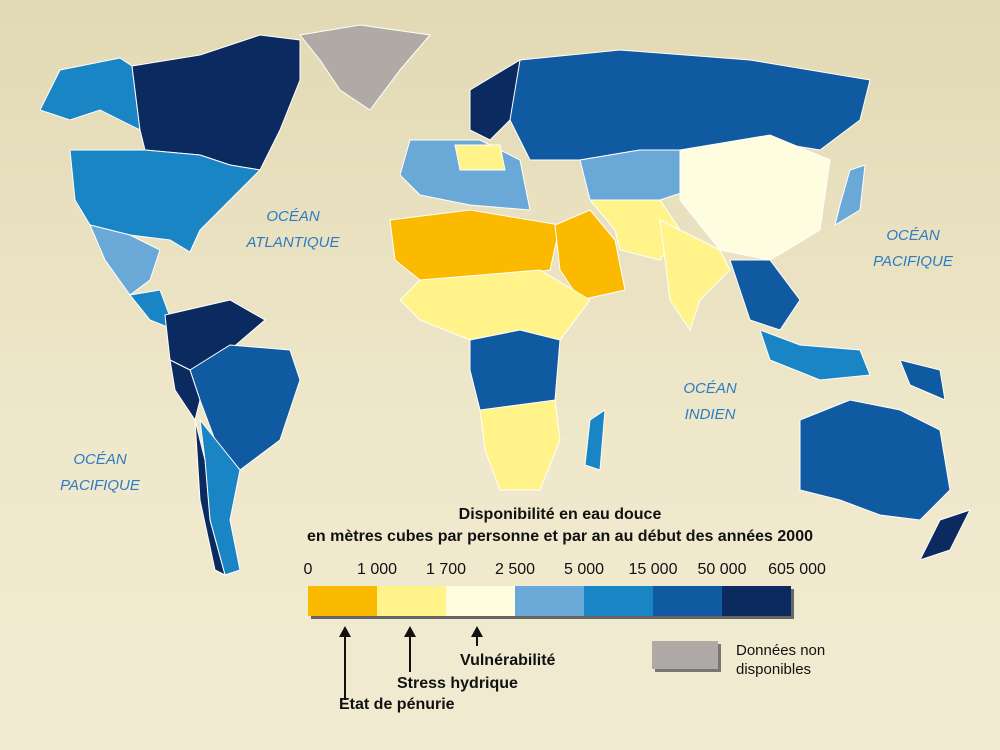 Image resolution: width=1000 pixels, height=750 pixels. I want to click on region-china, so click(755, 197).